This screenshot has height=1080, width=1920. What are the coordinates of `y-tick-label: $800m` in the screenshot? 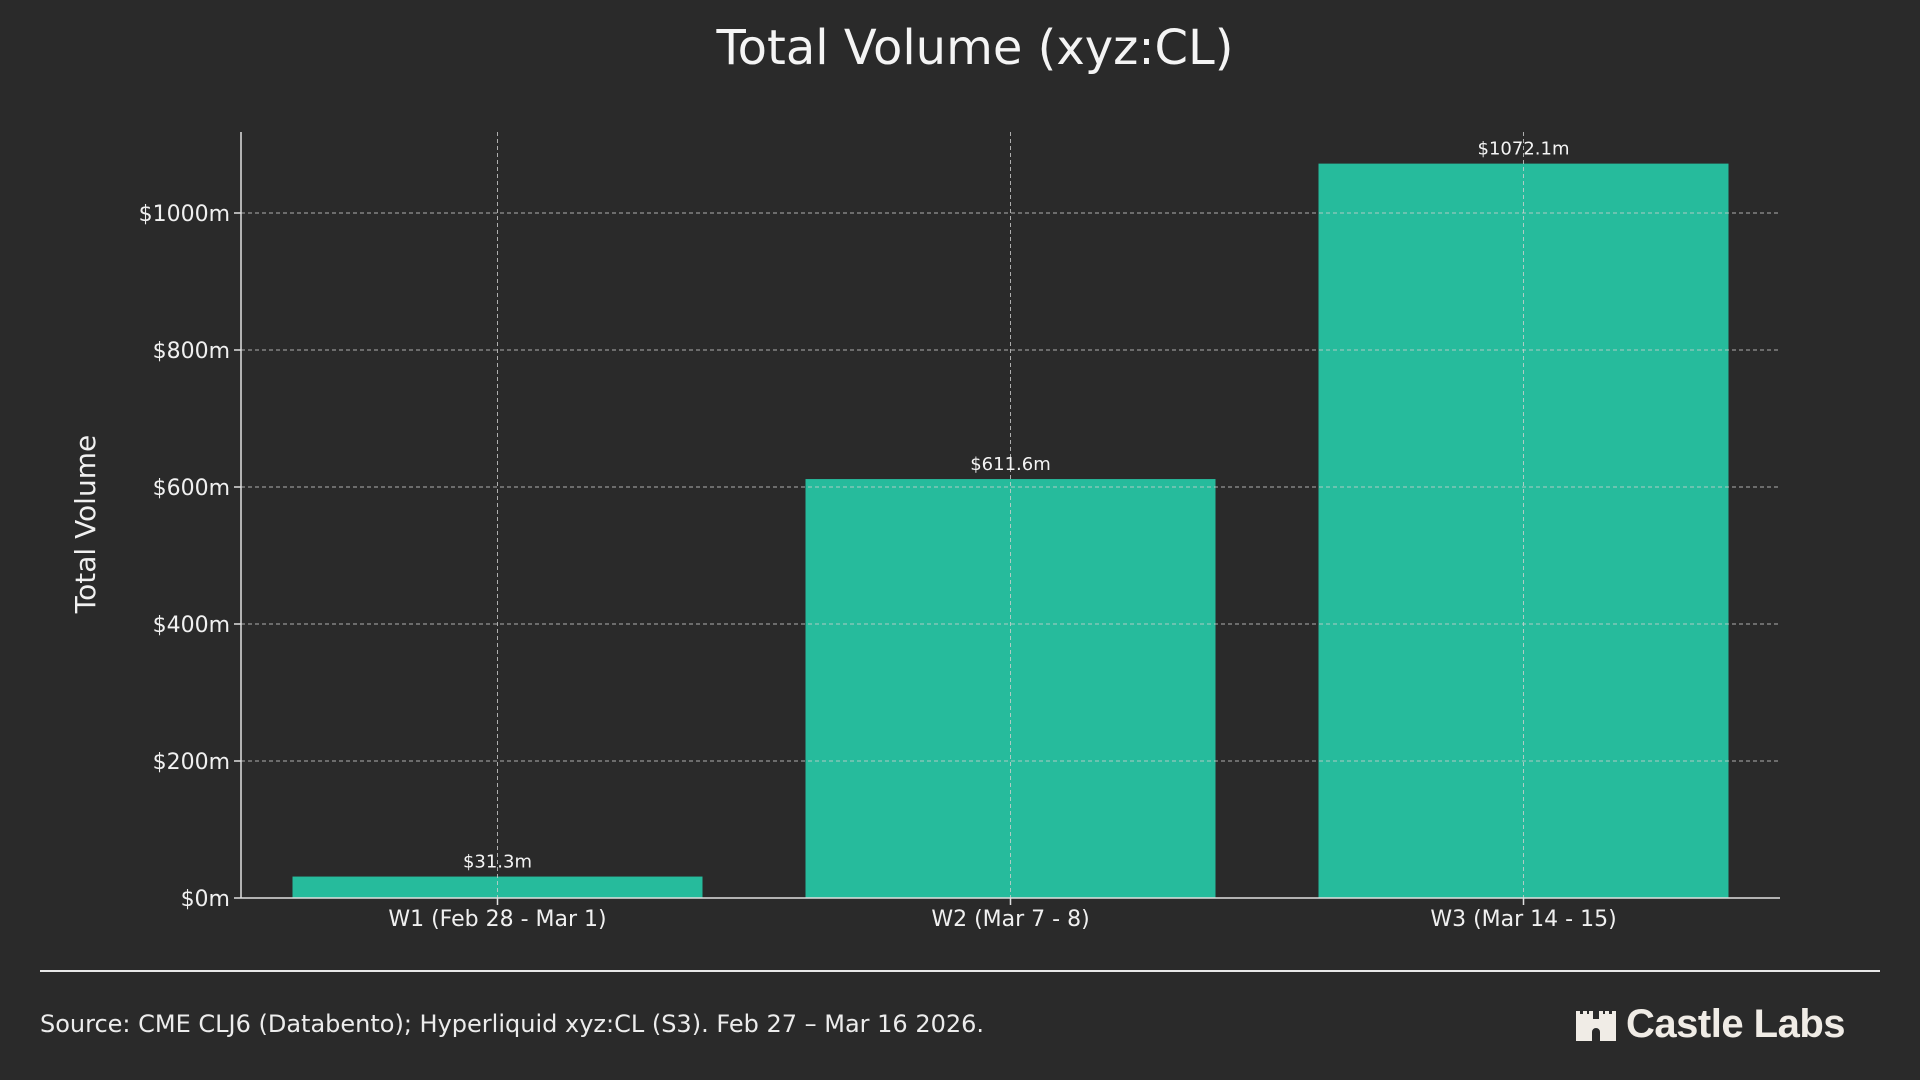 It's located at (191, 351).